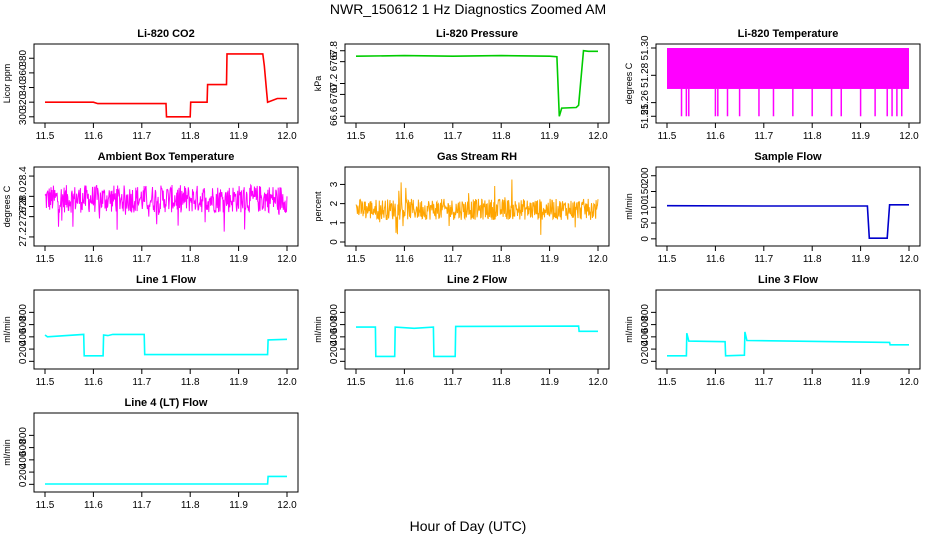 The image size is (936, 540). Describe the element at coordinates (468, 526) in the screenshot. I see `x-axis-caption: Hour of Day (UTC)` at that location.